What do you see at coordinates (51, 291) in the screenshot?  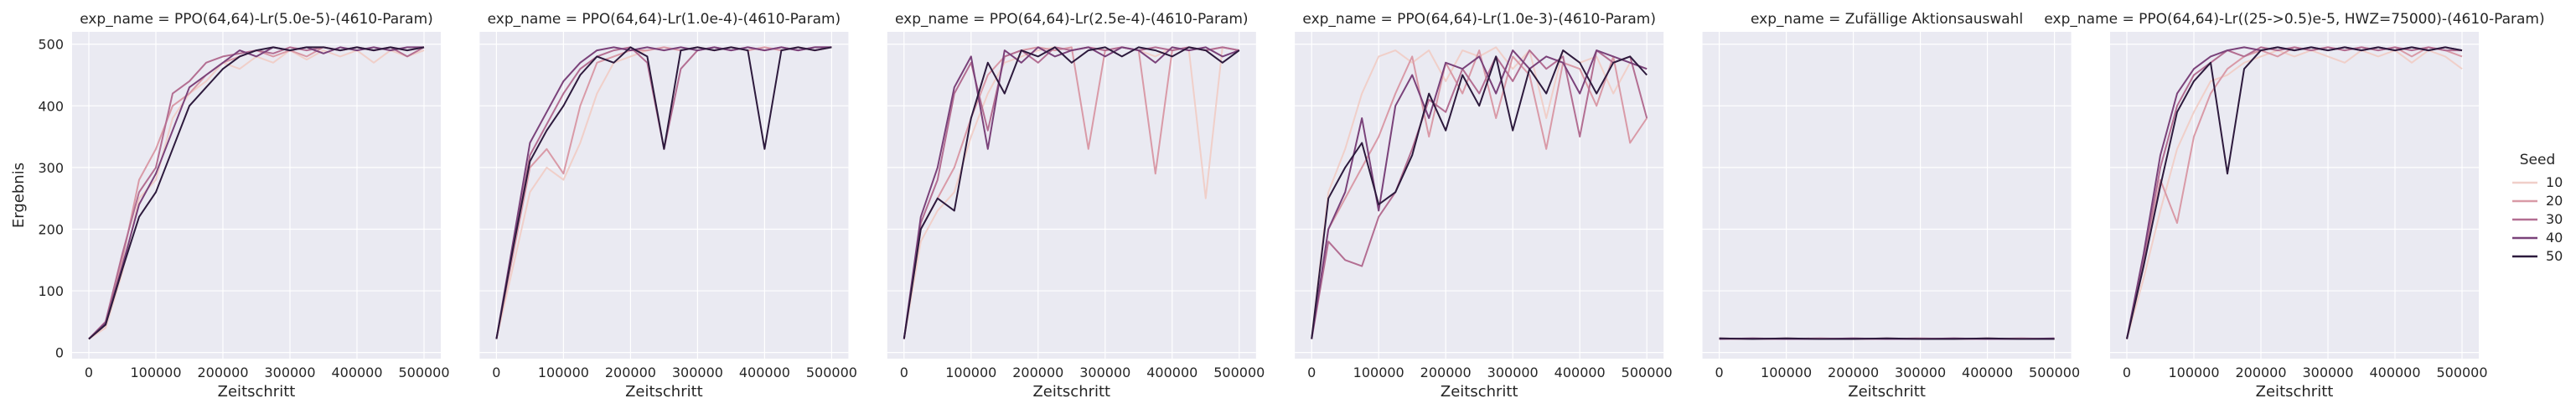 I see `y-tick-label: 100` at bounding box center [51, 291].